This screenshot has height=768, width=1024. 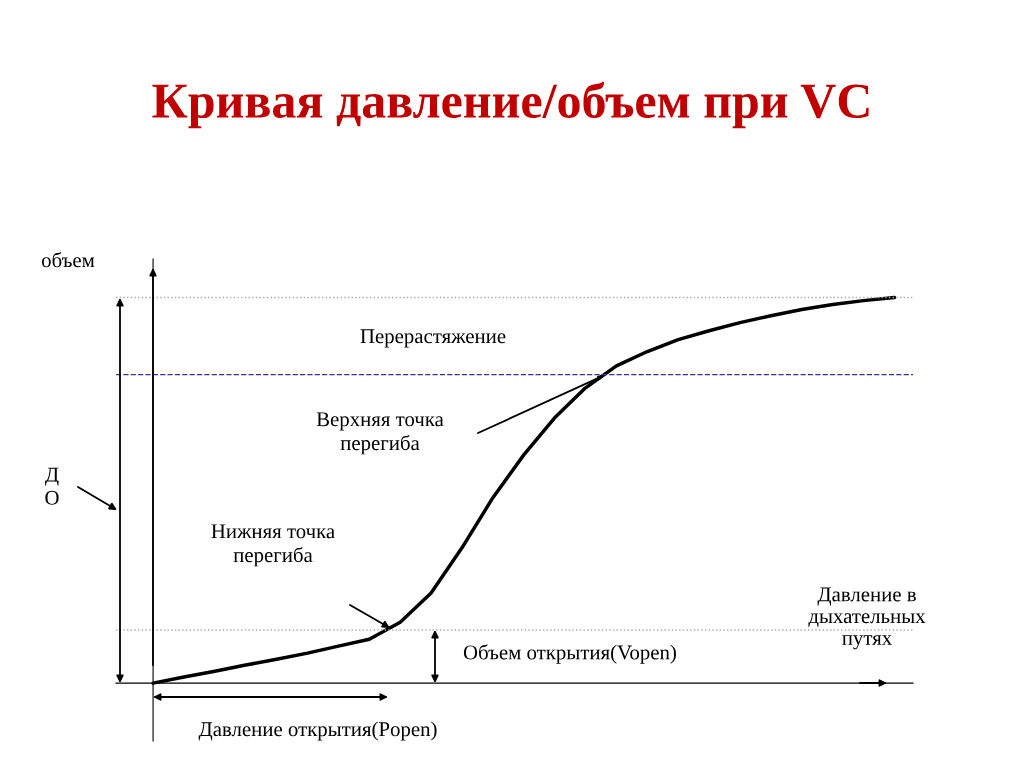 I want to click on chart-title: Кривая давление/объем при VC, so click(x=510, y=105).